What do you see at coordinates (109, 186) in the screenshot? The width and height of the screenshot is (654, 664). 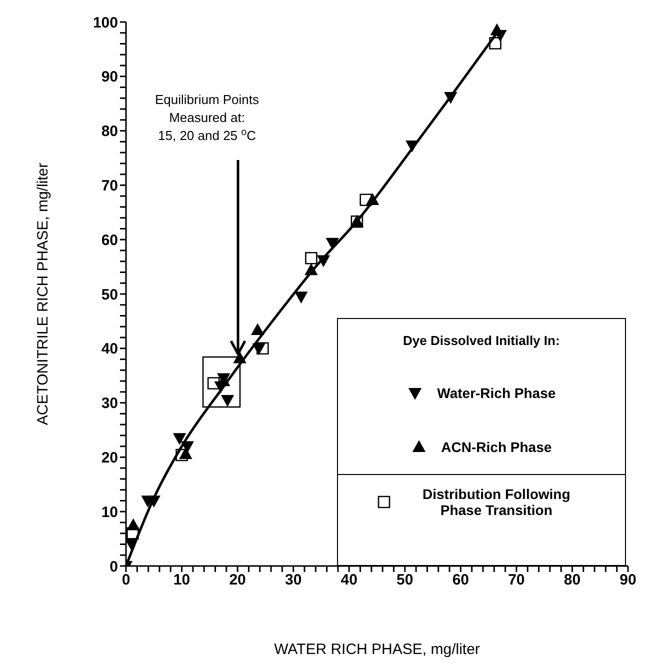 I see `y-tick-label: 70` at bounding box center [109, 186].